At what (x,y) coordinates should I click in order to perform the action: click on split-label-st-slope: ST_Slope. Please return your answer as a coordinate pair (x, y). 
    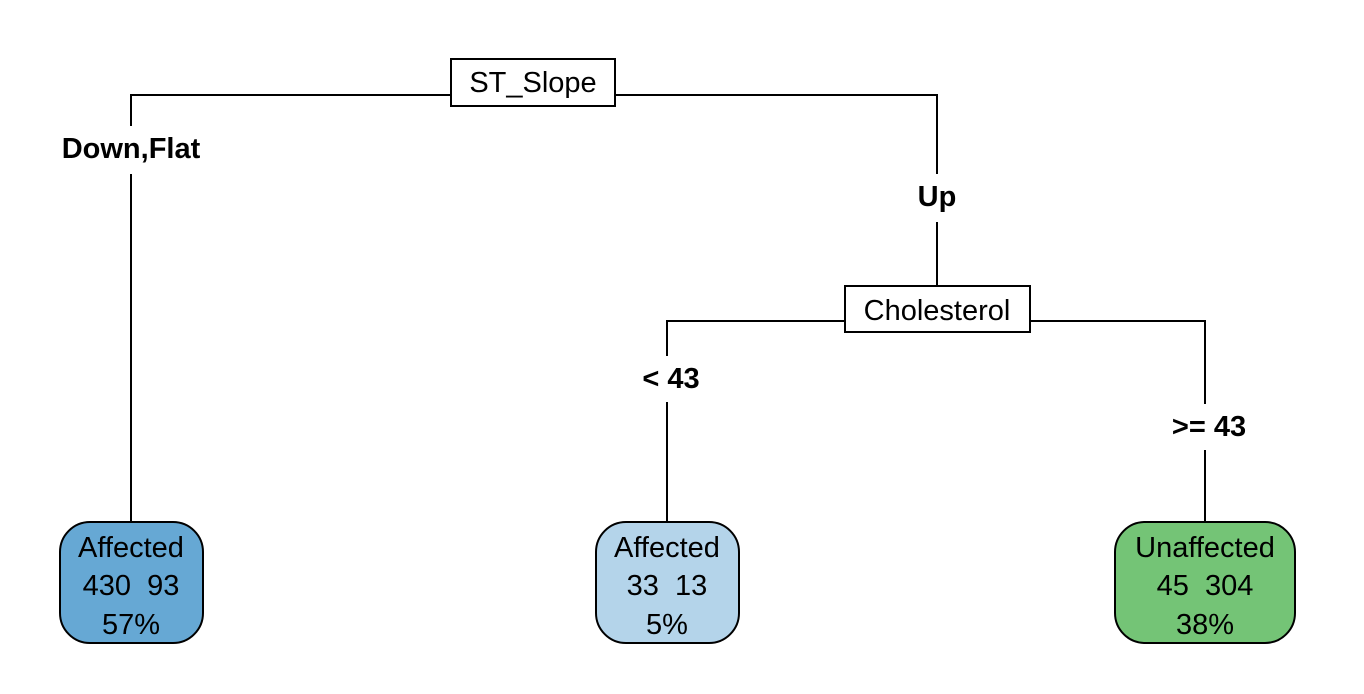
    Looking at the image, I should click on (532, 83).